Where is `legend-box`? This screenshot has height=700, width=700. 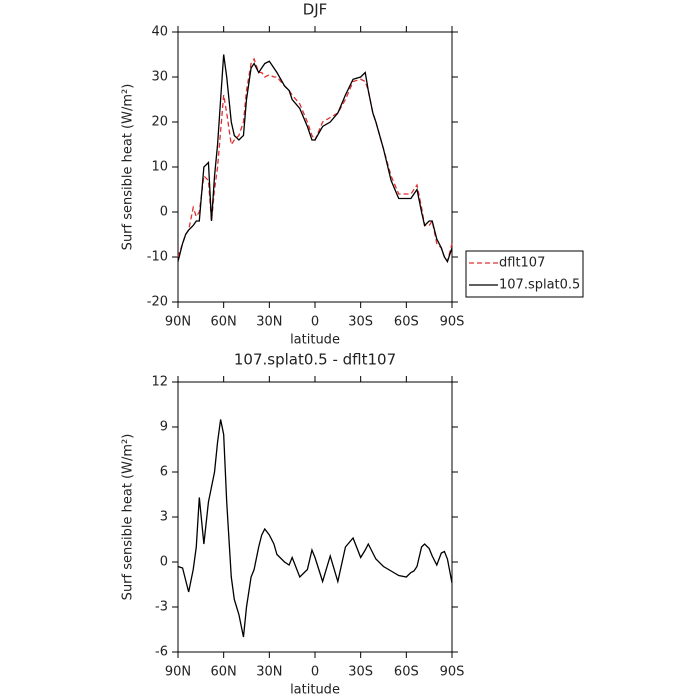
legend-box is located at coordinates (524, 274).